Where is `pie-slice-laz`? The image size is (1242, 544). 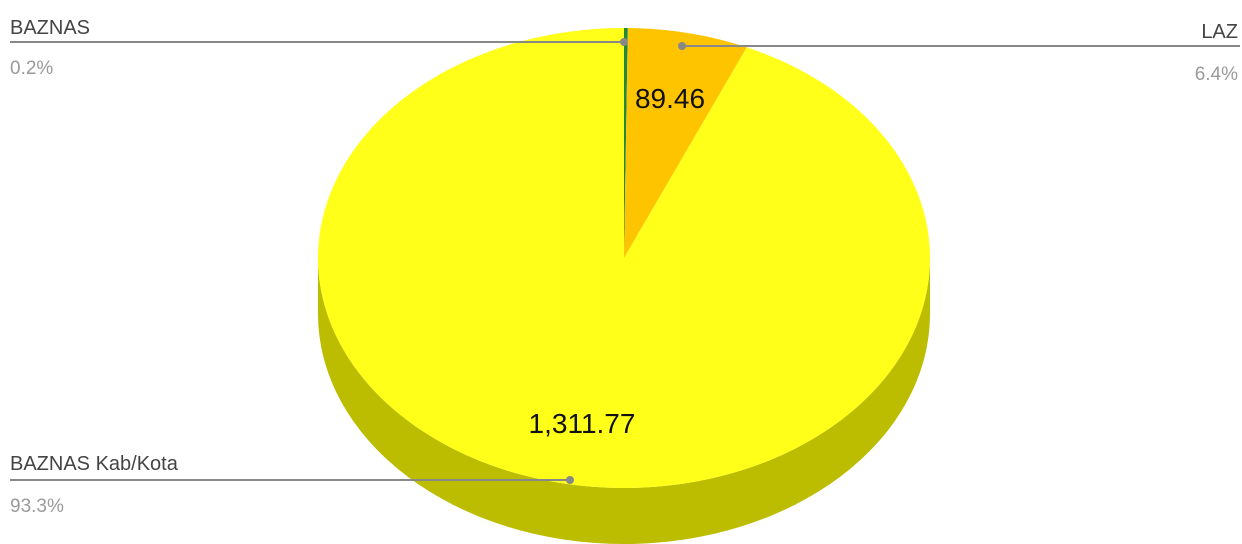 pie-slice-laz is located at coordinates (685, 143).